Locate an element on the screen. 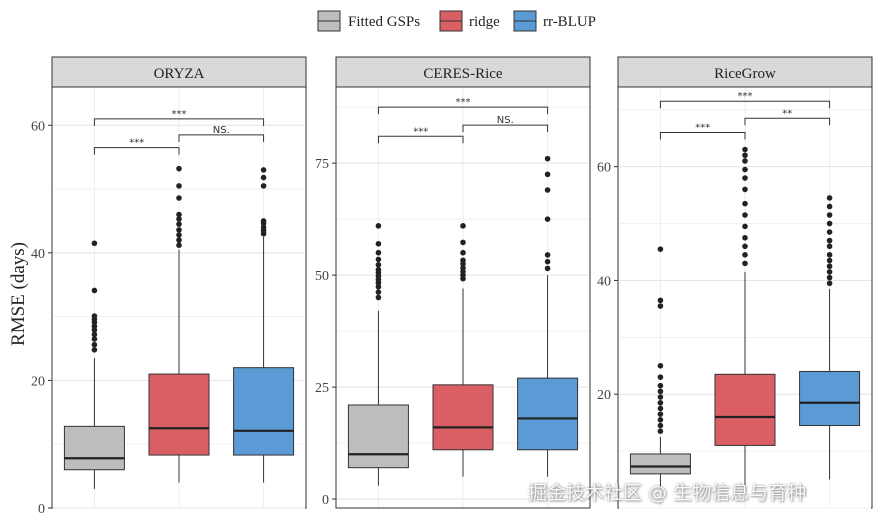 This screenshot has width=892, height=523. ceres-rice-ridge-box is located at coordinates (463, 417).